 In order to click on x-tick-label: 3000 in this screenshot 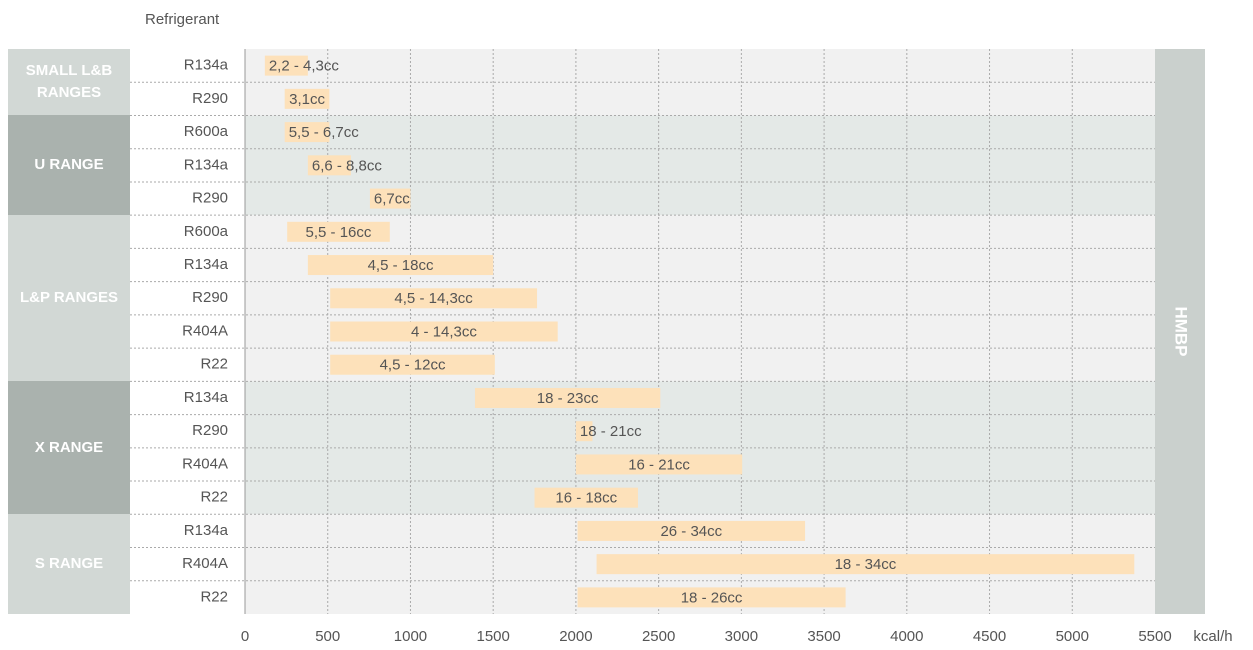, I will do `click(741, 636)`.